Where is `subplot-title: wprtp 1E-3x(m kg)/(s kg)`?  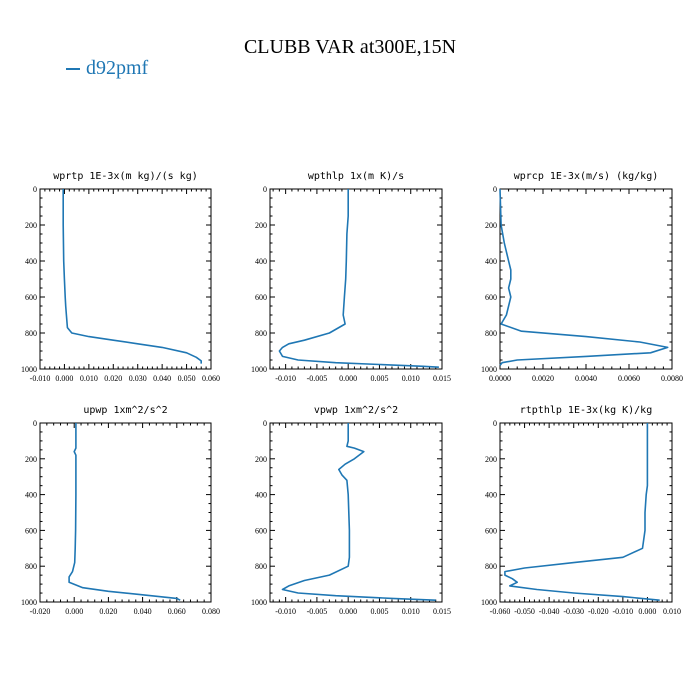 subplot-title: wprtp 1E-3x(m kg)/(s kg) is located at coordinates (125, 176).